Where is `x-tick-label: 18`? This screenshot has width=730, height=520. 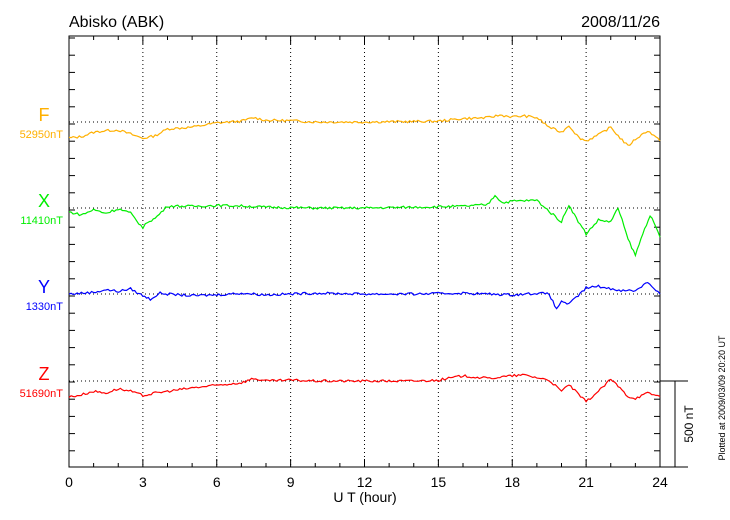 x-tick-label: 18 is located at coordinates (512, 482).